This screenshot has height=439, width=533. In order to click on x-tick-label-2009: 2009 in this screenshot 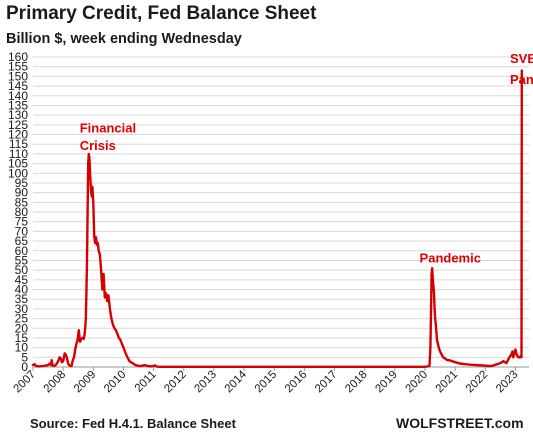, I will do `click(85, 382)`.